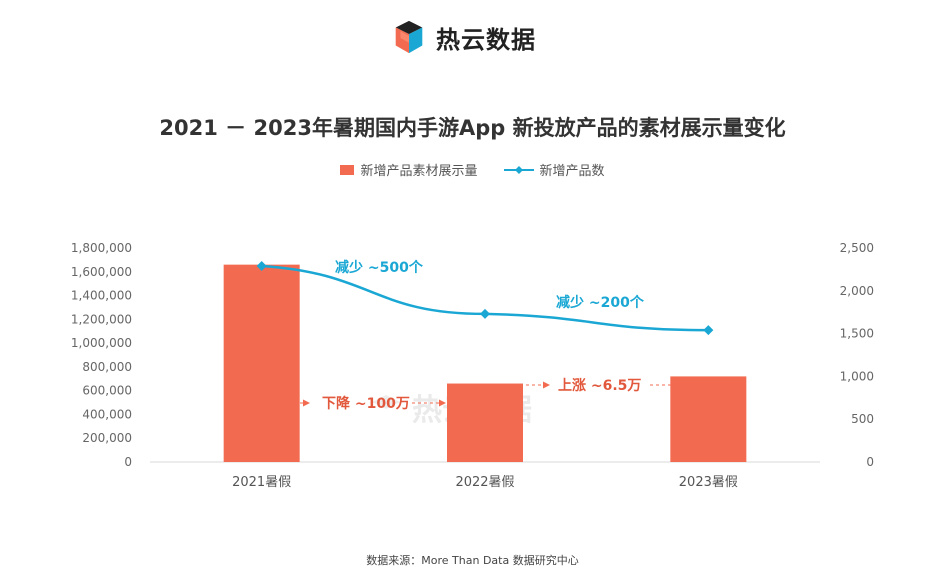 The image size is (945, 587). Describe the element at coordinates (366, 403) in the screenshot. I see `annotation-bar-drop: 下降 ~100万` at that location.